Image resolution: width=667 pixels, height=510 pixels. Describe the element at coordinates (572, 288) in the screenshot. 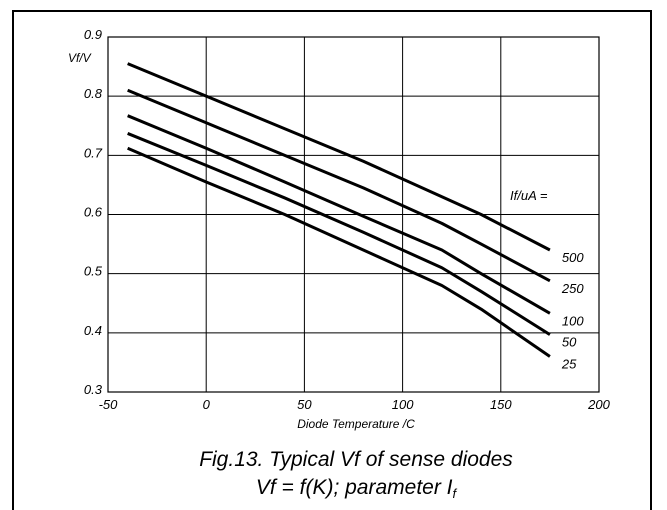

I see `series-label-250: 250` at that location.